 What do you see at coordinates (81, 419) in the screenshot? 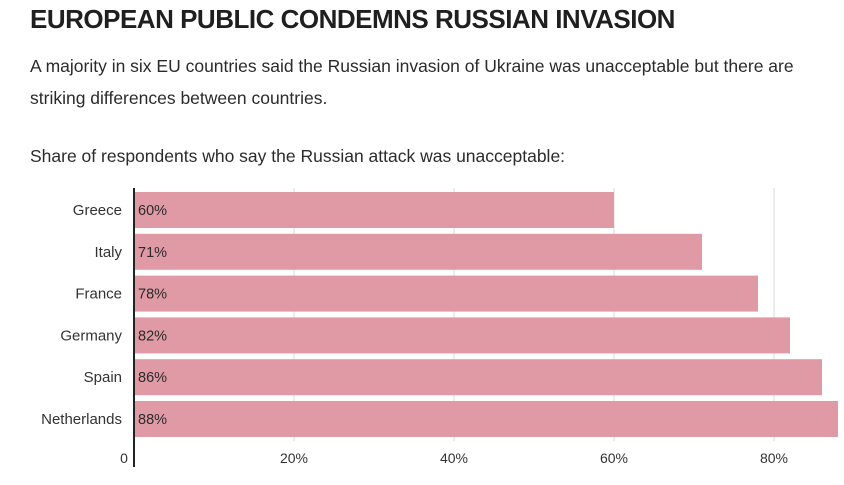
I see `category-label: Netherlands` at bounding box center [81, 419].